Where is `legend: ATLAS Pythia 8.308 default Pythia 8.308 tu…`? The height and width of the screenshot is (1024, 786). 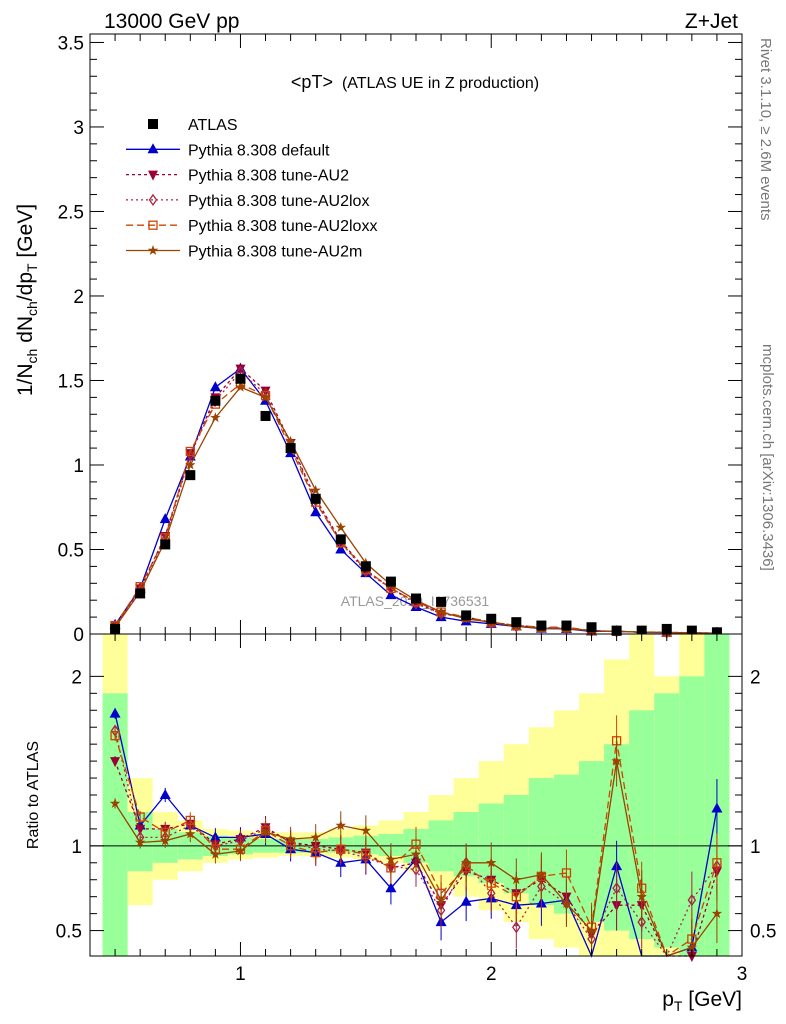 legend: ATLAS Pythia 8.308 default Pythia 8.308 tu… is located at coordinates (251, 189).